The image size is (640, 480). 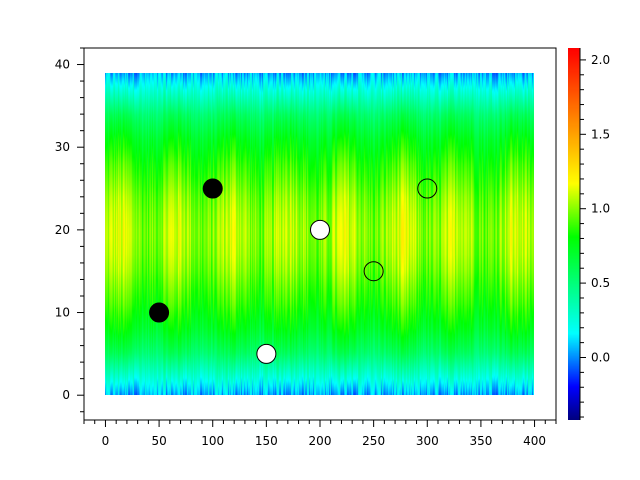 What do you see at coordinates (158, 441) in the screenshot?
I see `x-tick-label: 50` at bounding box center [158, 441].